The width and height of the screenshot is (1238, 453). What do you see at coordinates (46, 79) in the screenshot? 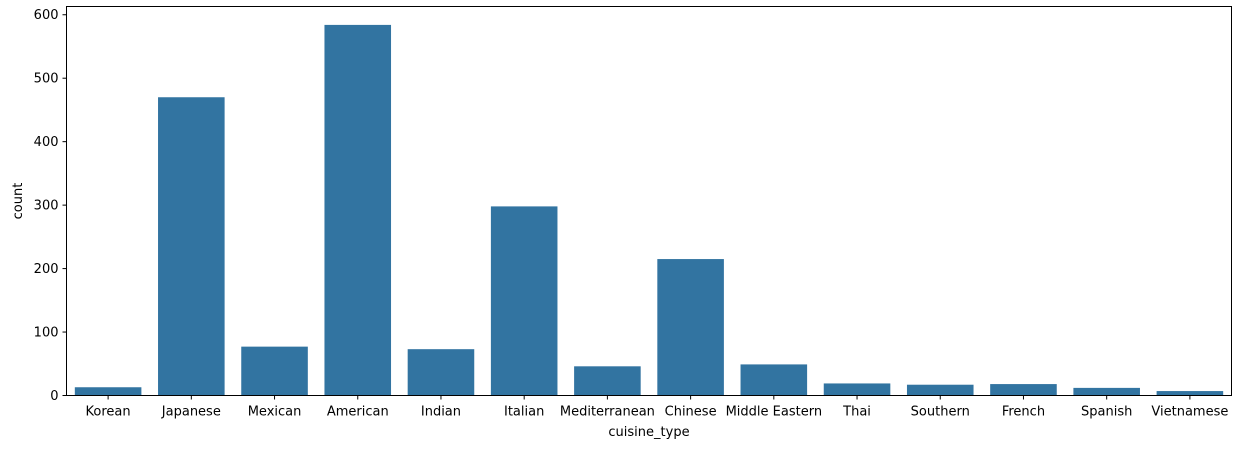
I see `y-tick-label: 500` at bounding box center [46, 79].